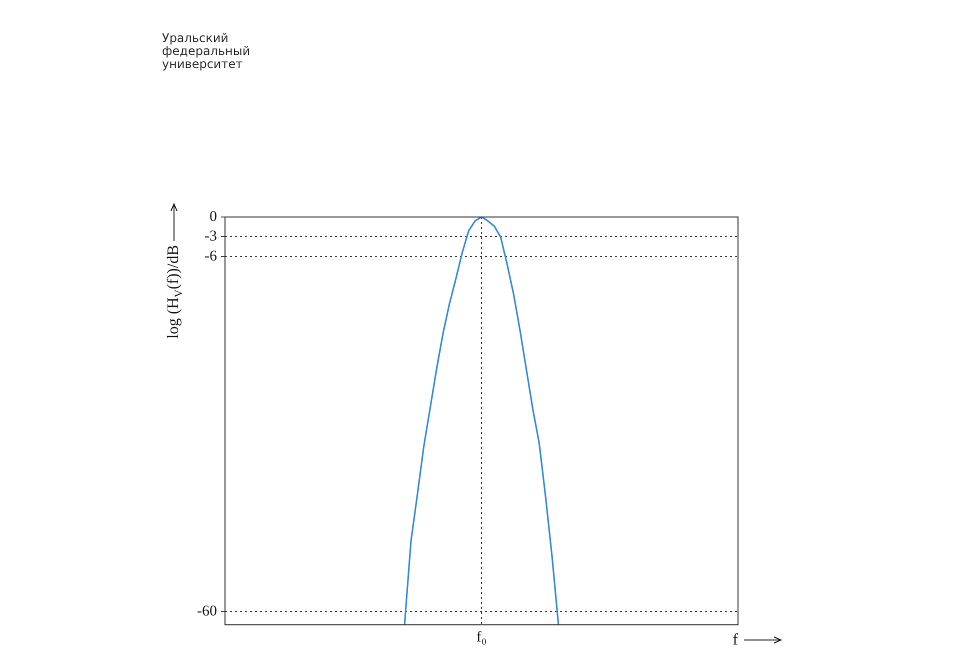  What do you see at coordinates (206, 612) in the screenshot?
I see `y-tick-label: -60` at bounding box center [206, 612].